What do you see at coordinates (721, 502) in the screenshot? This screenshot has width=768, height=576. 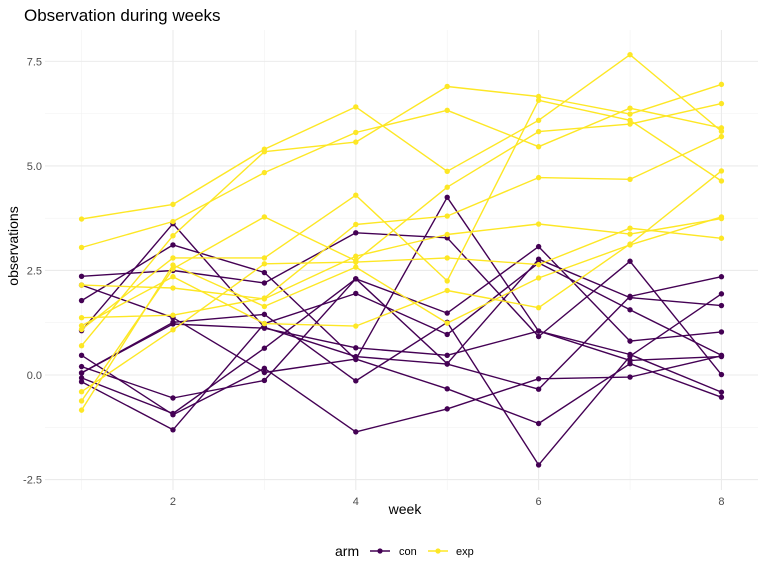 I see `x-tick-label: 8` at bounding box center [721, 502].